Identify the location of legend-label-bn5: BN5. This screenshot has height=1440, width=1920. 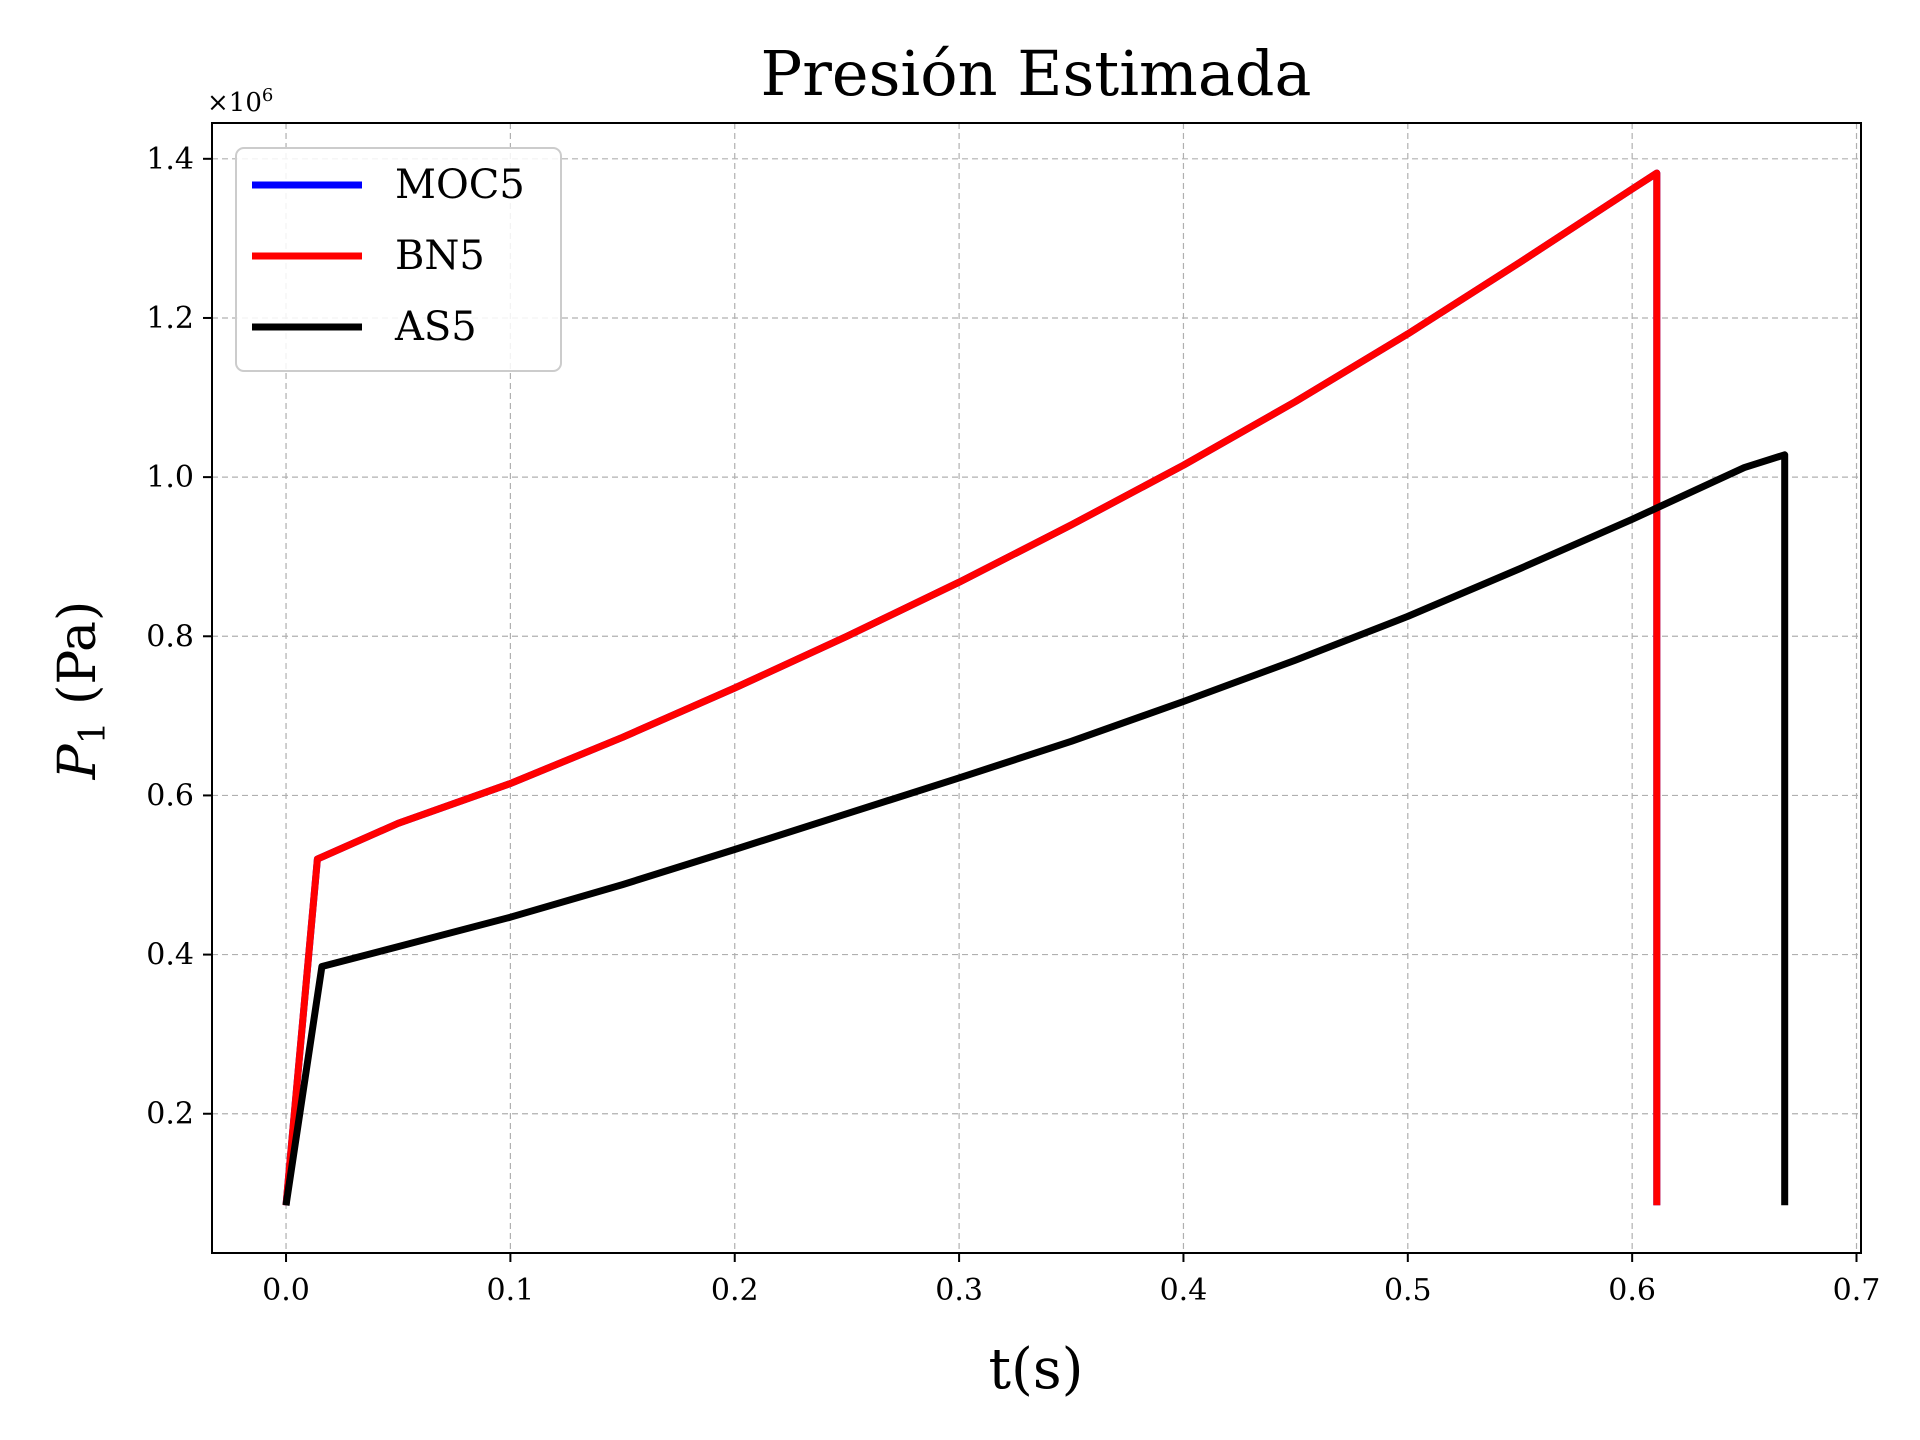
(440, 256).